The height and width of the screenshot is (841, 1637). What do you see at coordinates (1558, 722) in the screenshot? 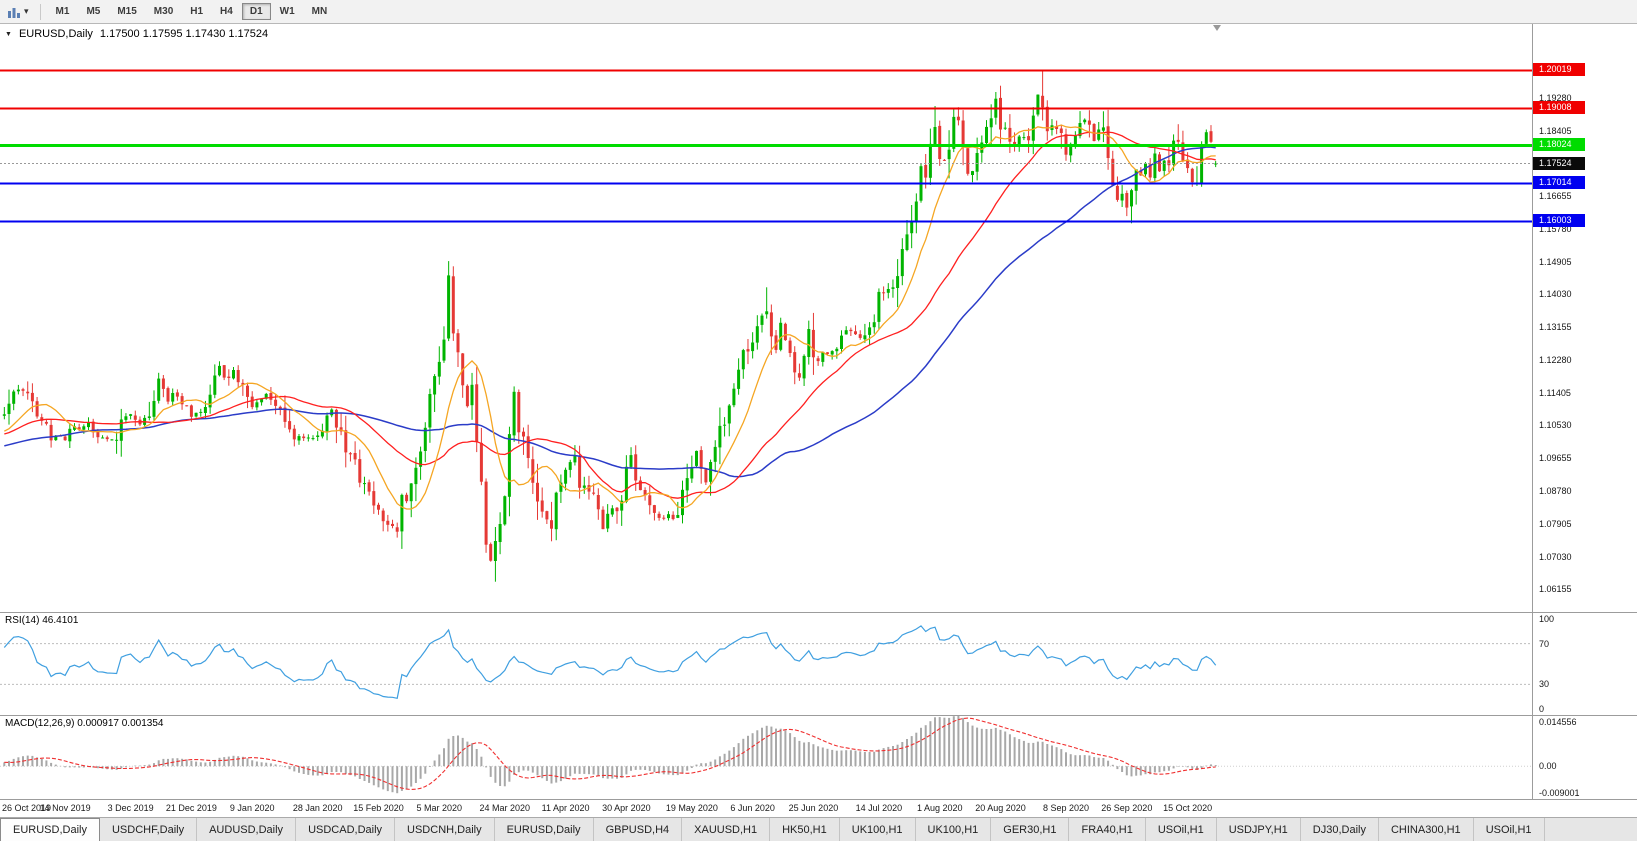
I see `macd-axis-tick: 0.014556` at bounding box center [1558, 722].